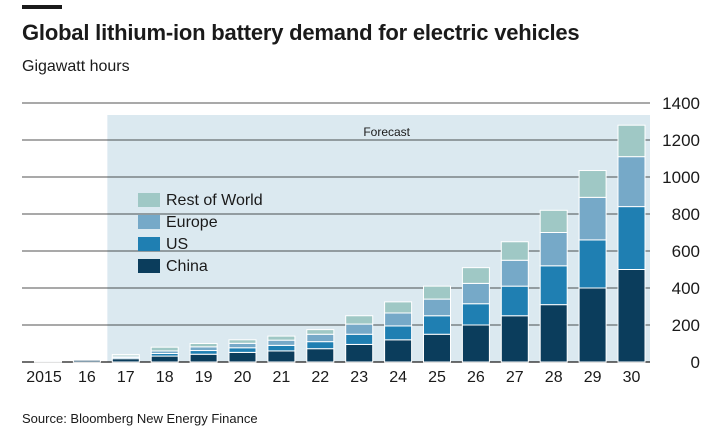 Image resolution: width=720 pixels, height=438 pixels. I want to click on x-tick-label: 27, so click(515, 377).